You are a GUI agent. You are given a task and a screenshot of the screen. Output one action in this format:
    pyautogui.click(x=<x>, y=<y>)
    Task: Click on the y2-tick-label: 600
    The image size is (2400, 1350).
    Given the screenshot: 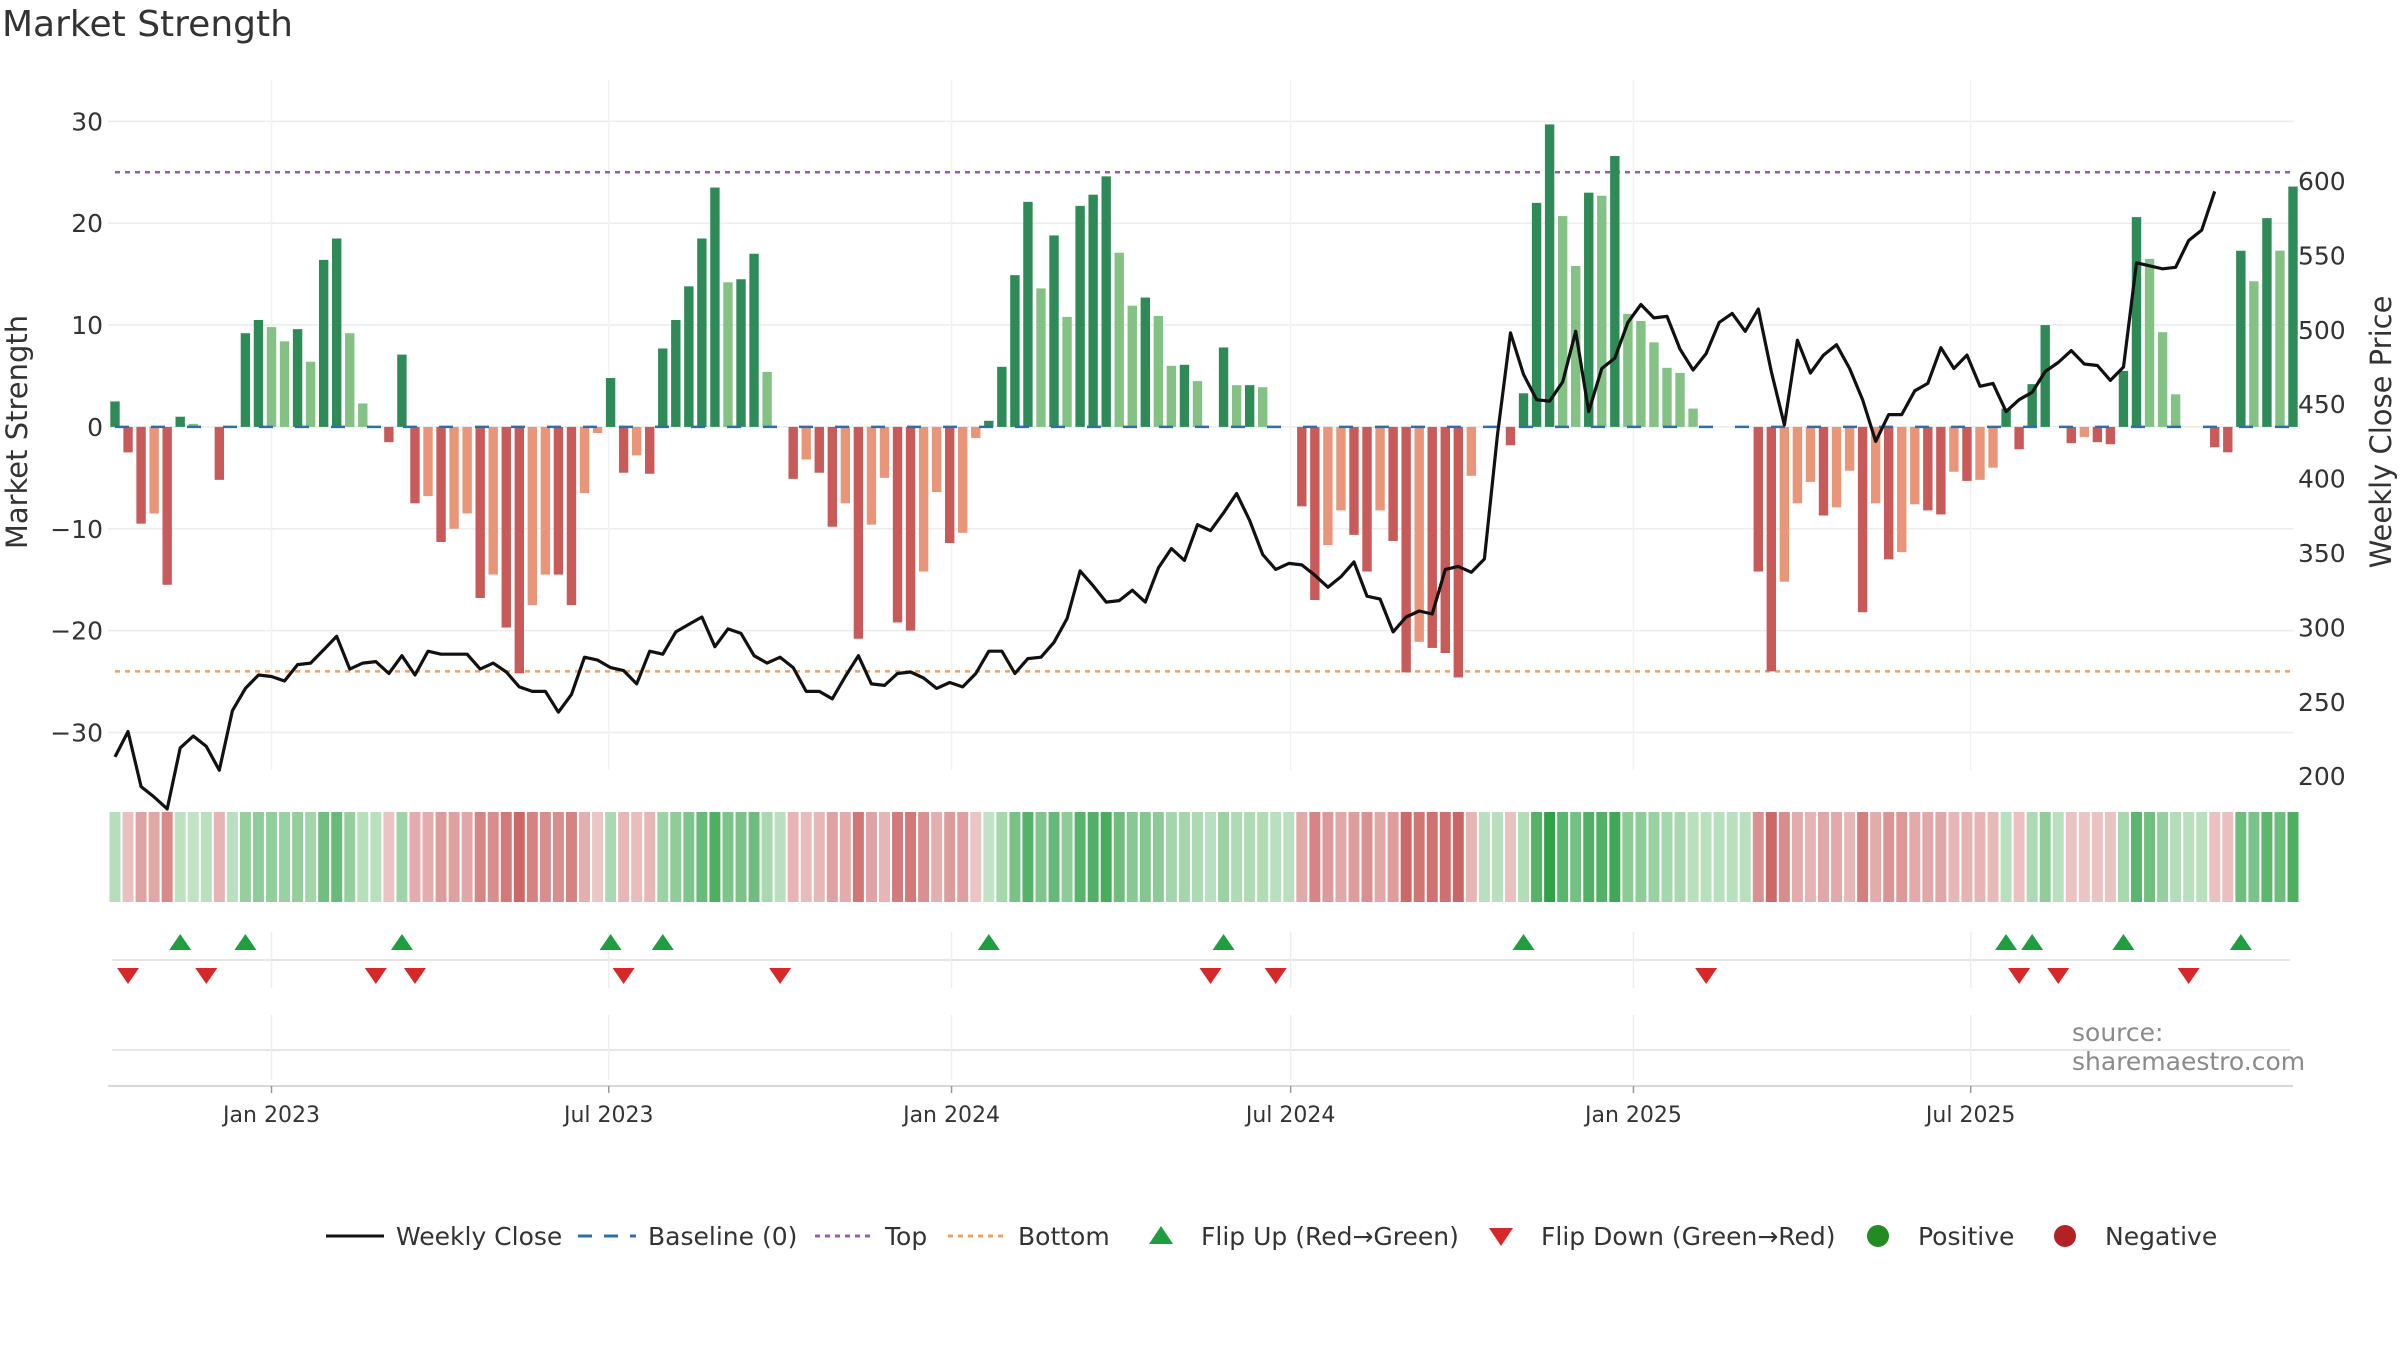 What is the action you would take?
    pyautogui.click(x=2322, y=181)
    